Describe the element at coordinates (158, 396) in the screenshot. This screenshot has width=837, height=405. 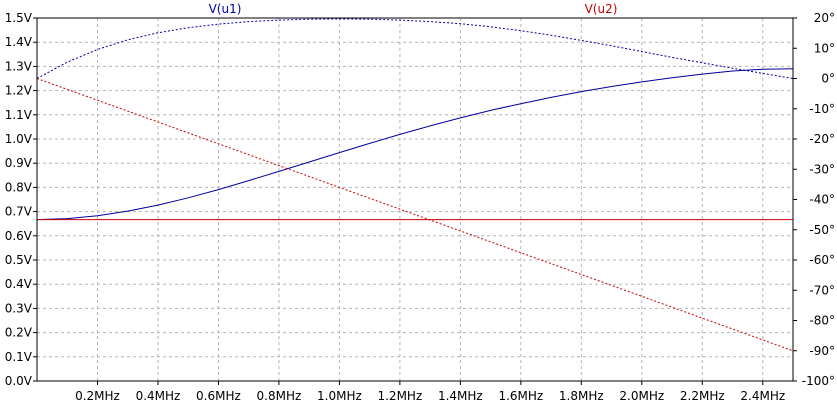
I see `x-tick-label: 0.4MHz` at that location.